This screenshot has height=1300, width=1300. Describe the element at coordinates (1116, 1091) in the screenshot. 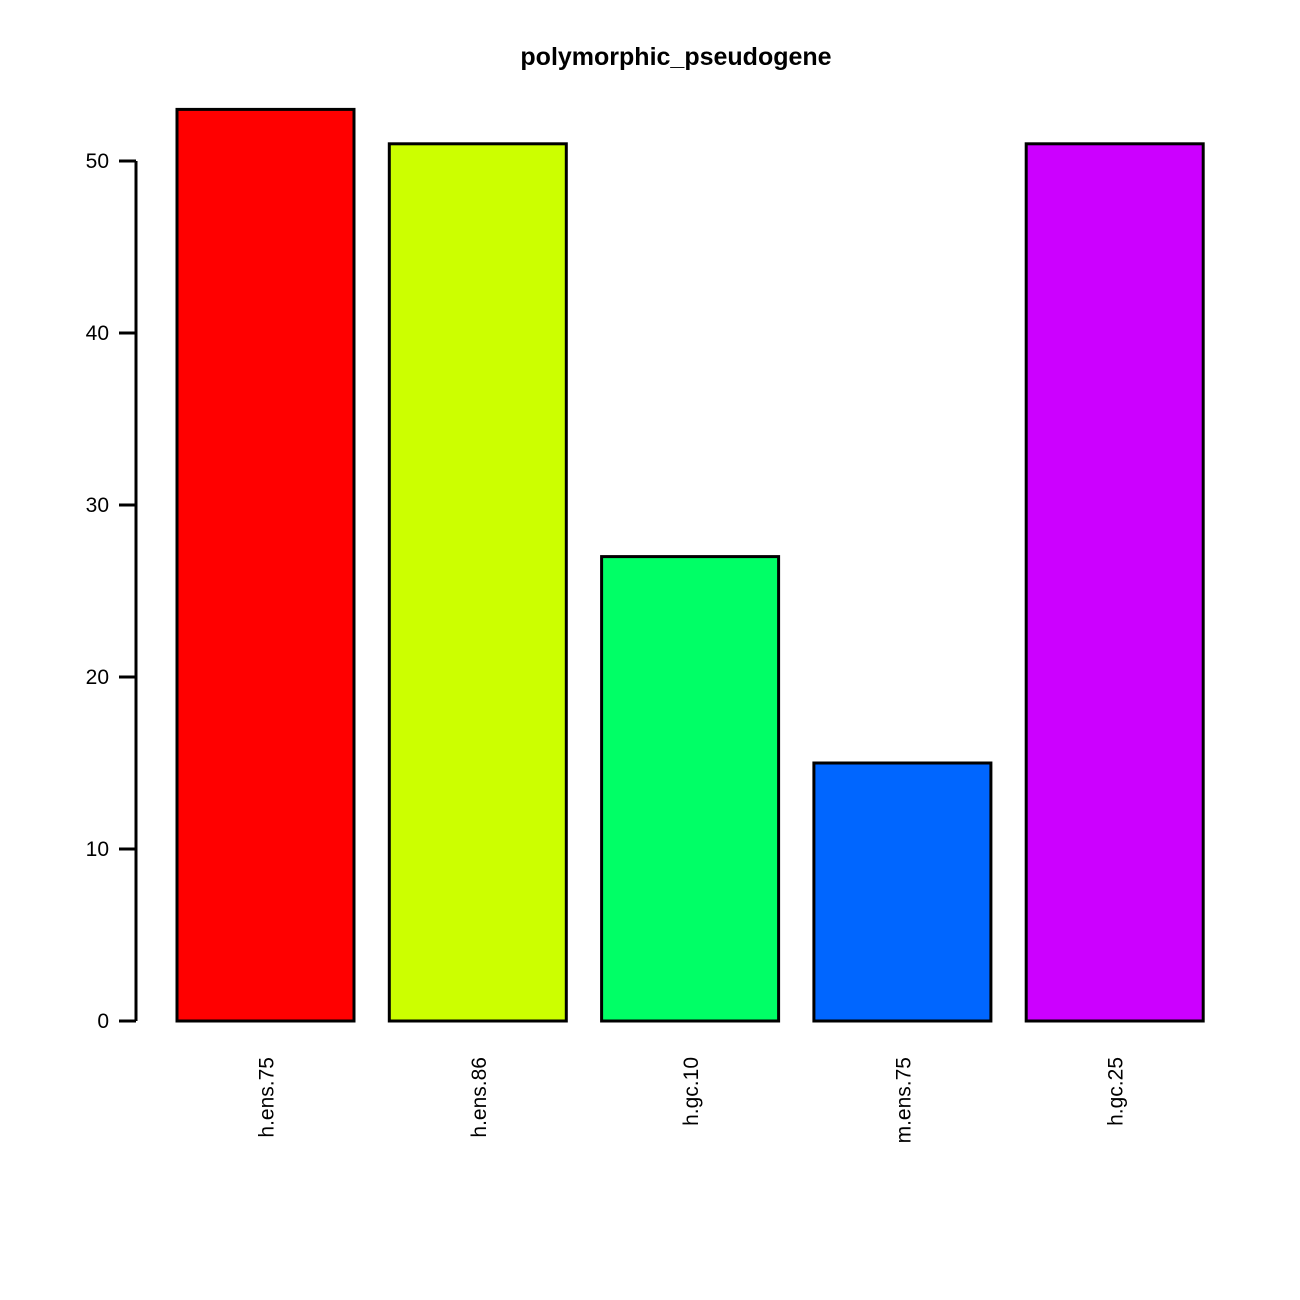

I see `x-tick-label: h.gc.25` at that location.